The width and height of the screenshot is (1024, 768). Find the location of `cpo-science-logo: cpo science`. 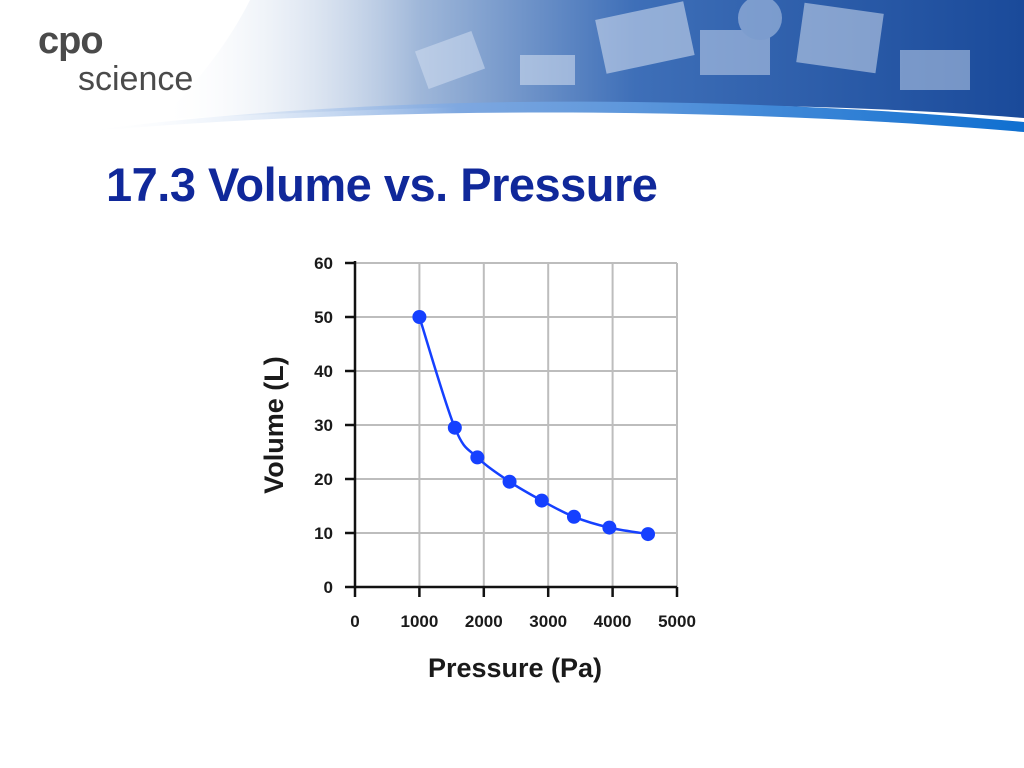

cpo-science-logo: cpo science is located at coordinates (115, 59).